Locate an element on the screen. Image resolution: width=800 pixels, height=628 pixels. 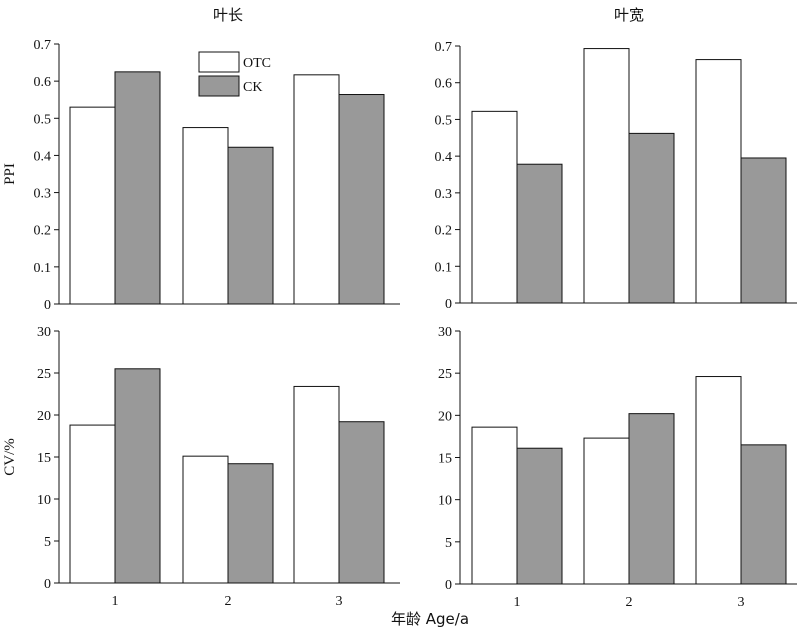
panel-title: 叶宽 is located at coordinates (629, 15).